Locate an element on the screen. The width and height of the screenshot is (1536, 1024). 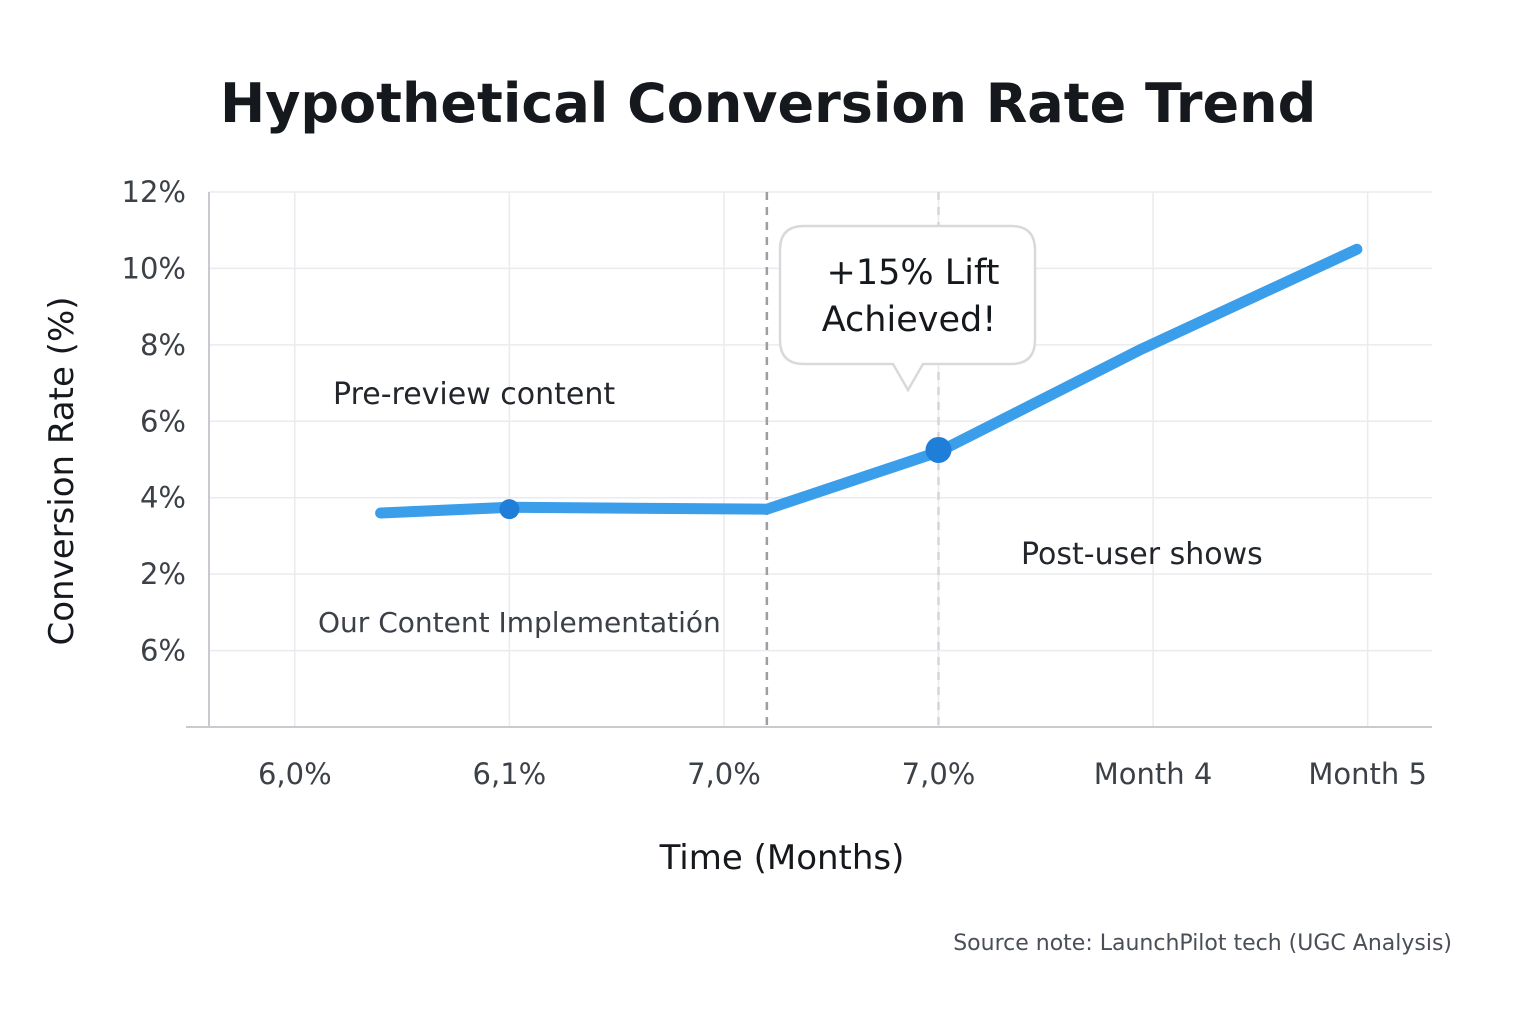
x-tick-label: 6,0% is located at coordinates (295, 774).